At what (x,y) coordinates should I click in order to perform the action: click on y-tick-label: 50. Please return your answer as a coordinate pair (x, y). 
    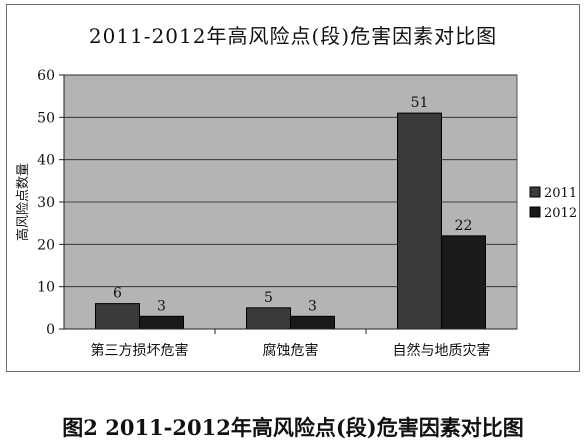
    Looking at the image, I should click on (46, 118).